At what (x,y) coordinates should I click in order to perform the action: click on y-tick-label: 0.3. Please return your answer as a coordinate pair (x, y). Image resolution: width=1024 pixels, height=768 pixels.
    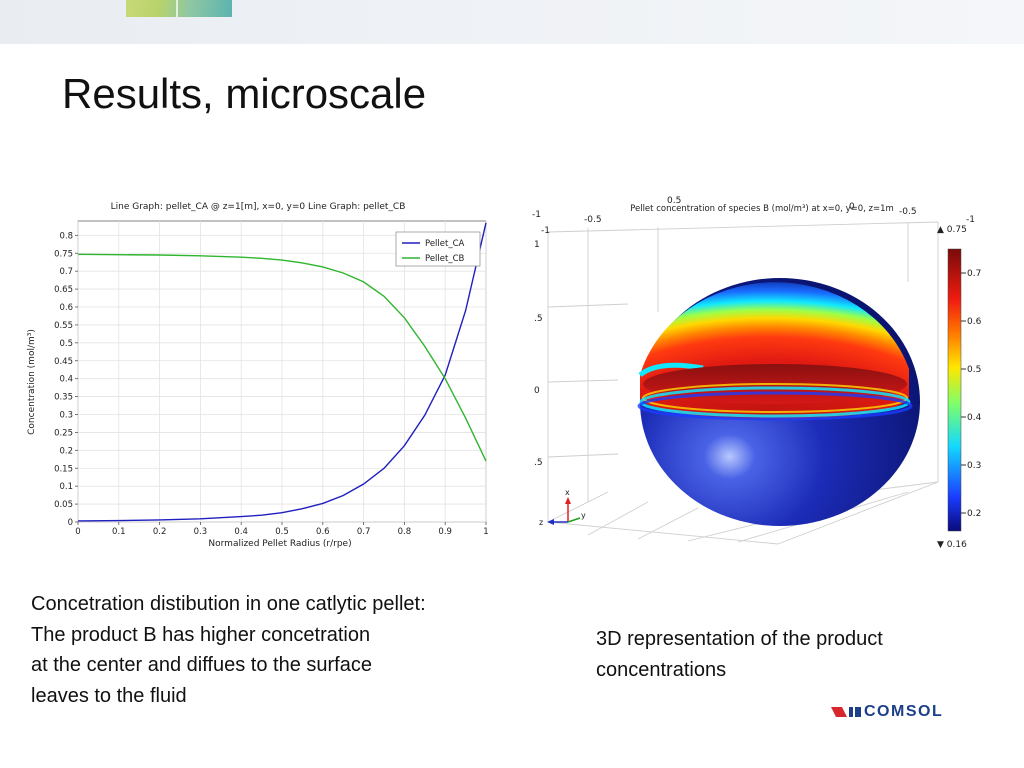
    Looking at the image, I should click on (66, 416).